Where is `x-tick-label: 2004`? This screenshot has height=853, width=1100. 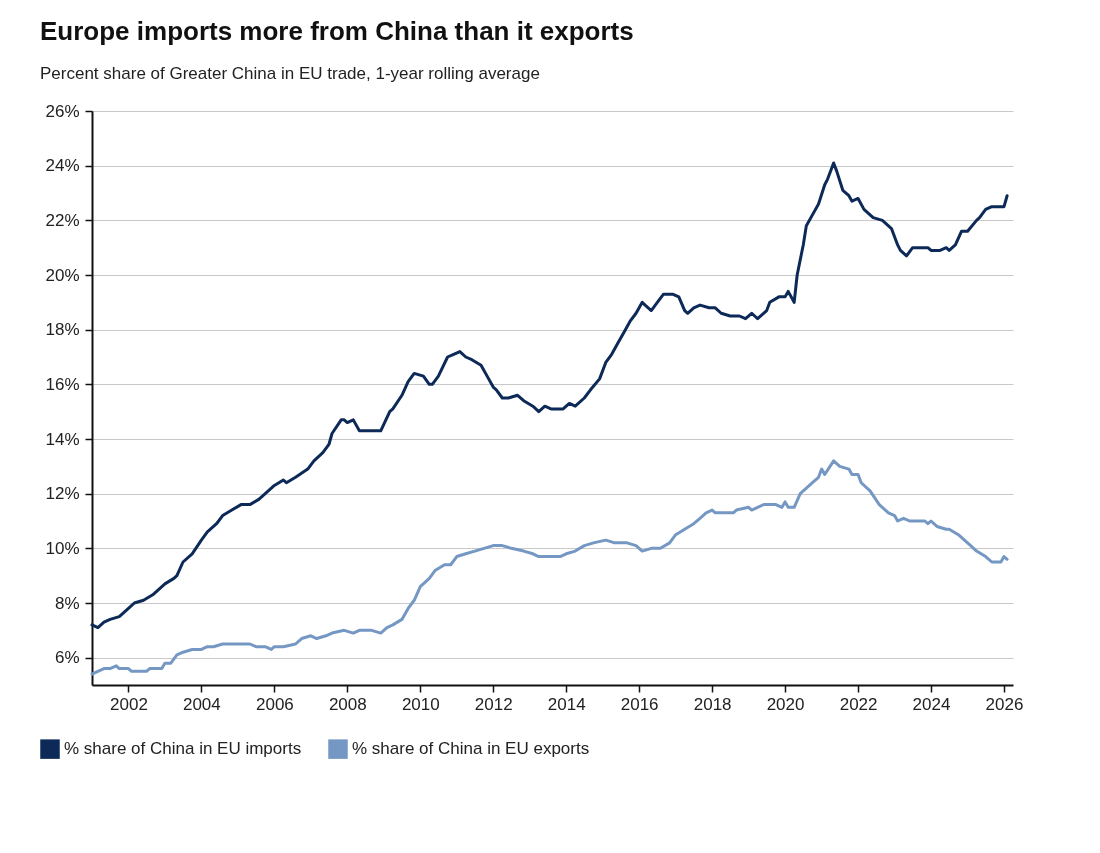
x-tick-label: 2004 is located at coordinates (201, 704).